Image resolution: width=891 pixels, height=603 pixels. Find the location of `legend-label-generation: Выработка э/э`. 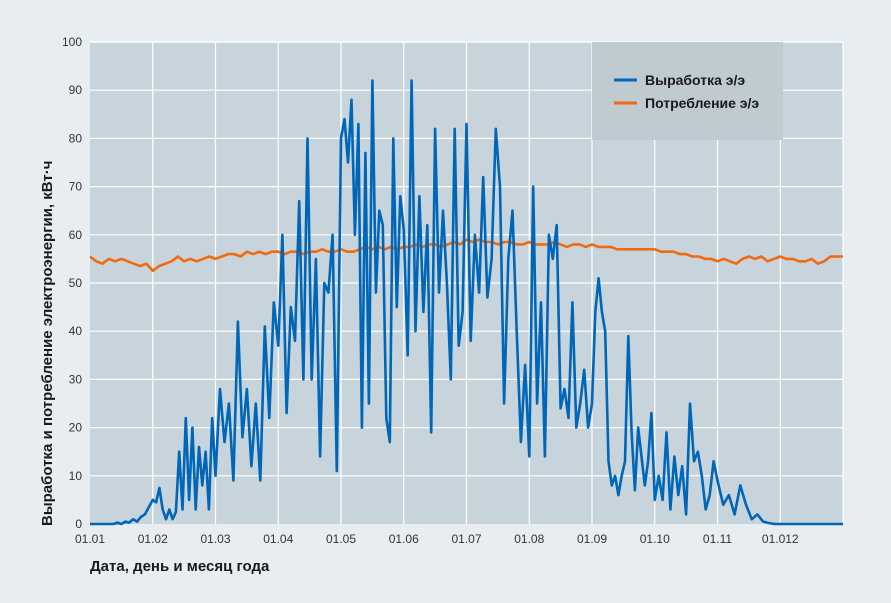

legend-label-generation: Выработка э/э is located at coordinates (695, 80).